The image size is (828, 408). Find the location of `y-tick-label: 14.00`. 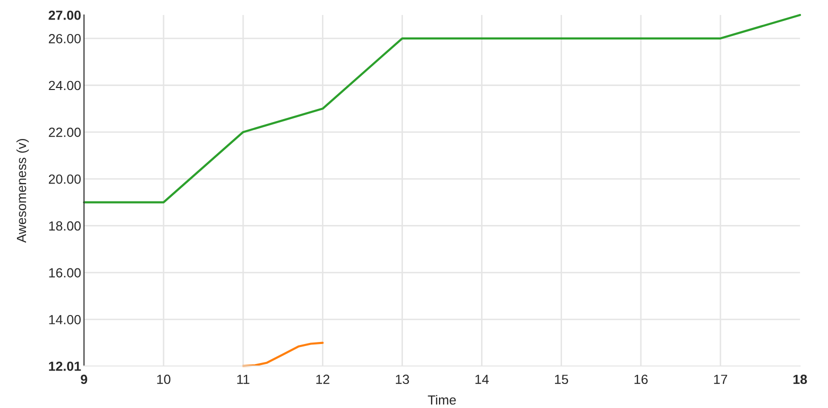

y-tick-label: 14.00 is located at coordinates (65, 319).